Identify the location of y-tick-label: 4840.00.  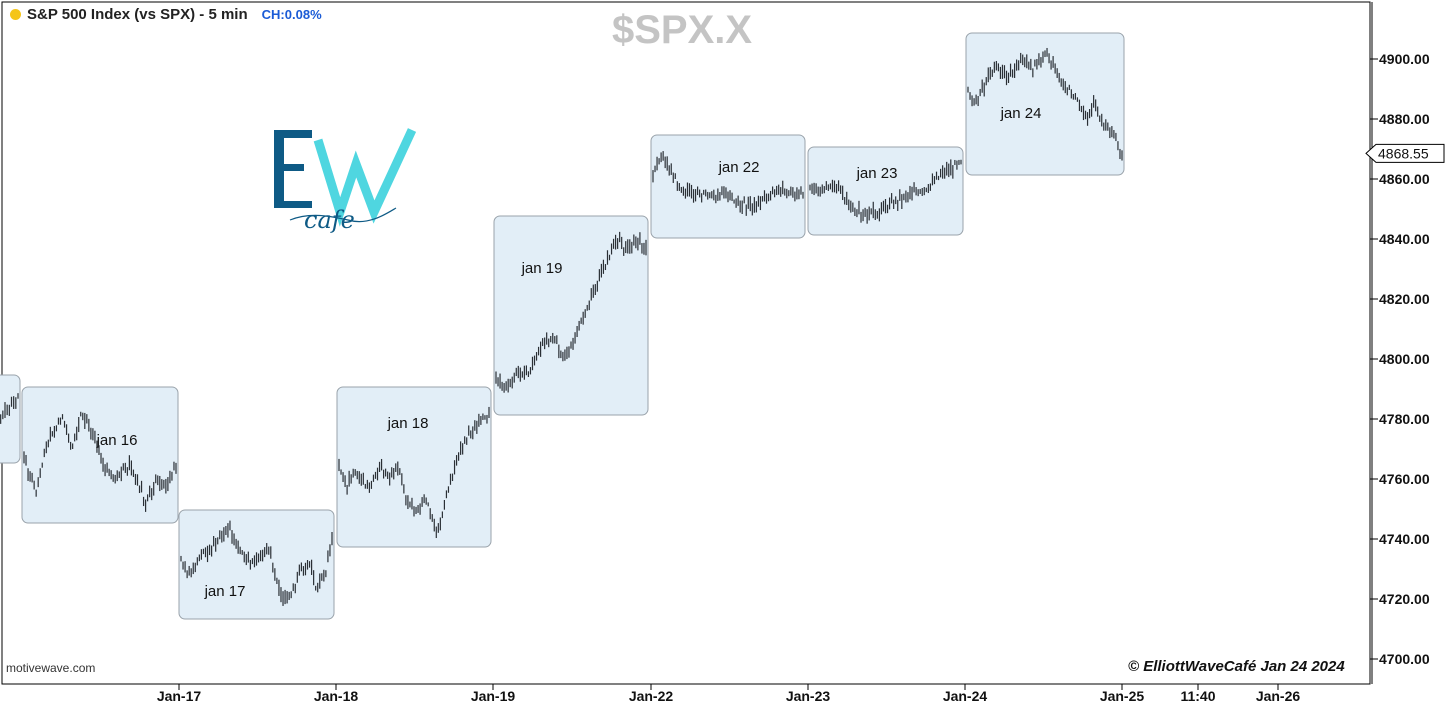
(1404, 239).